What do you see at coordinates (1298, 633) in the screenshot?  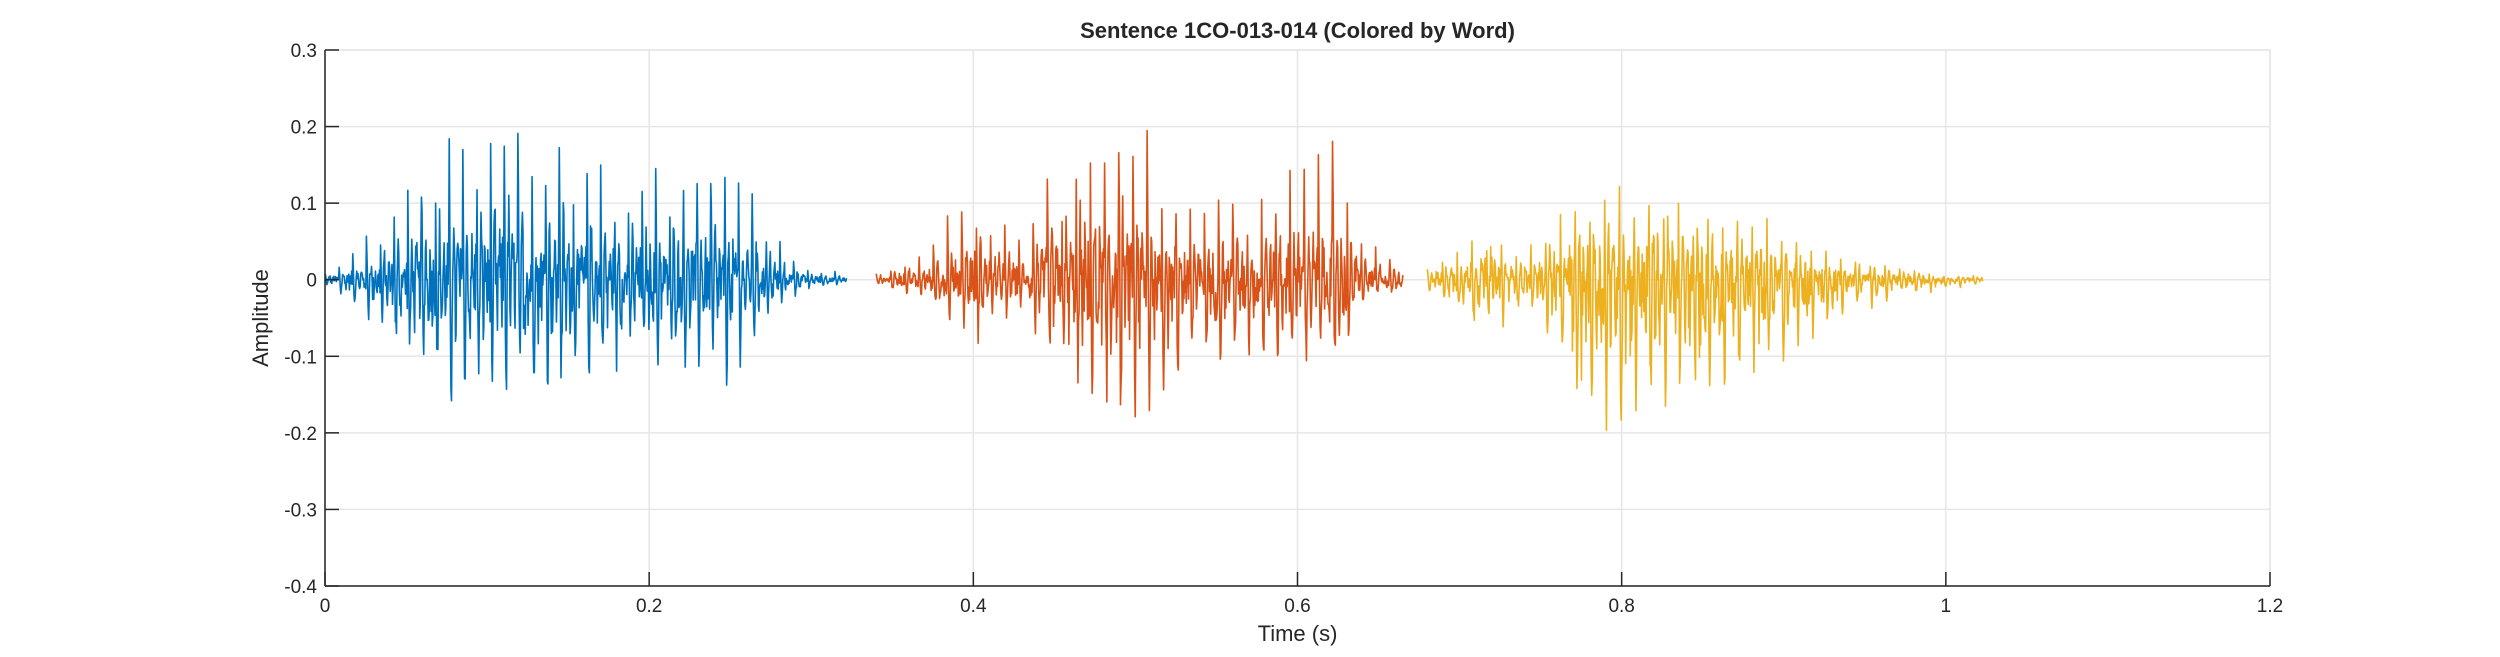 I see `x-axis-label: Time (s)` at bounding box center [1298, 633].